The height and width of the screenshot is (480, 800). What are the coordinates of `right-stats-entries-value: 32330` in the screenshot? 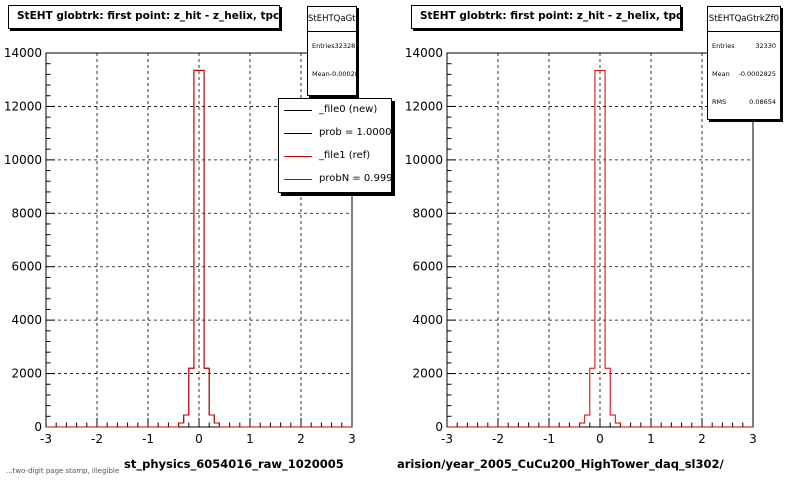 It's located at (765, 46).